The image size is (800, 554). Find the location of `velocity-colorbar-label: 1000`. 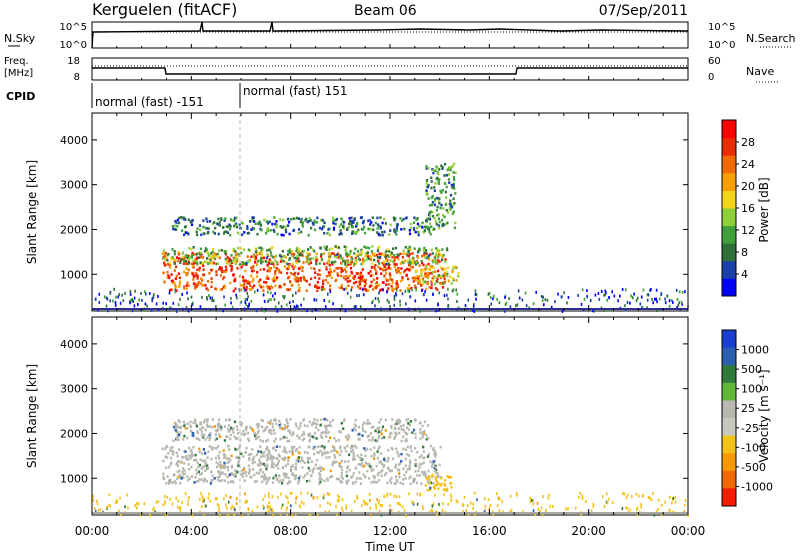

velocity-colorbar-label: 1000 is located at coordinates (755, 350).